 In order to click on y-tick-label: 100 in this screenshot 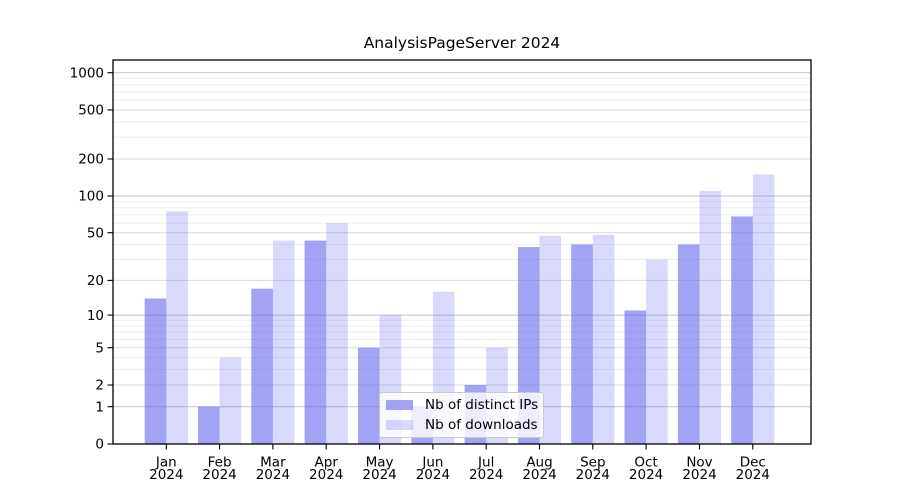, I will do `click(91, 197)`.